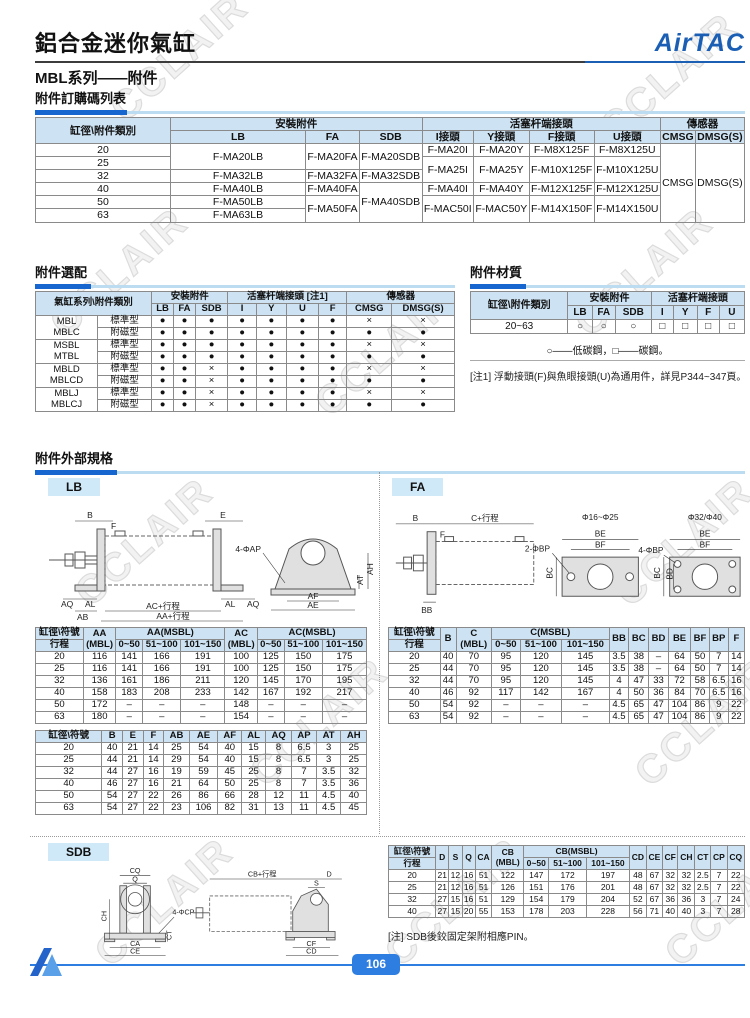 The image size is (750, 1018). I want to click on underline-dark, so click(81, 112).